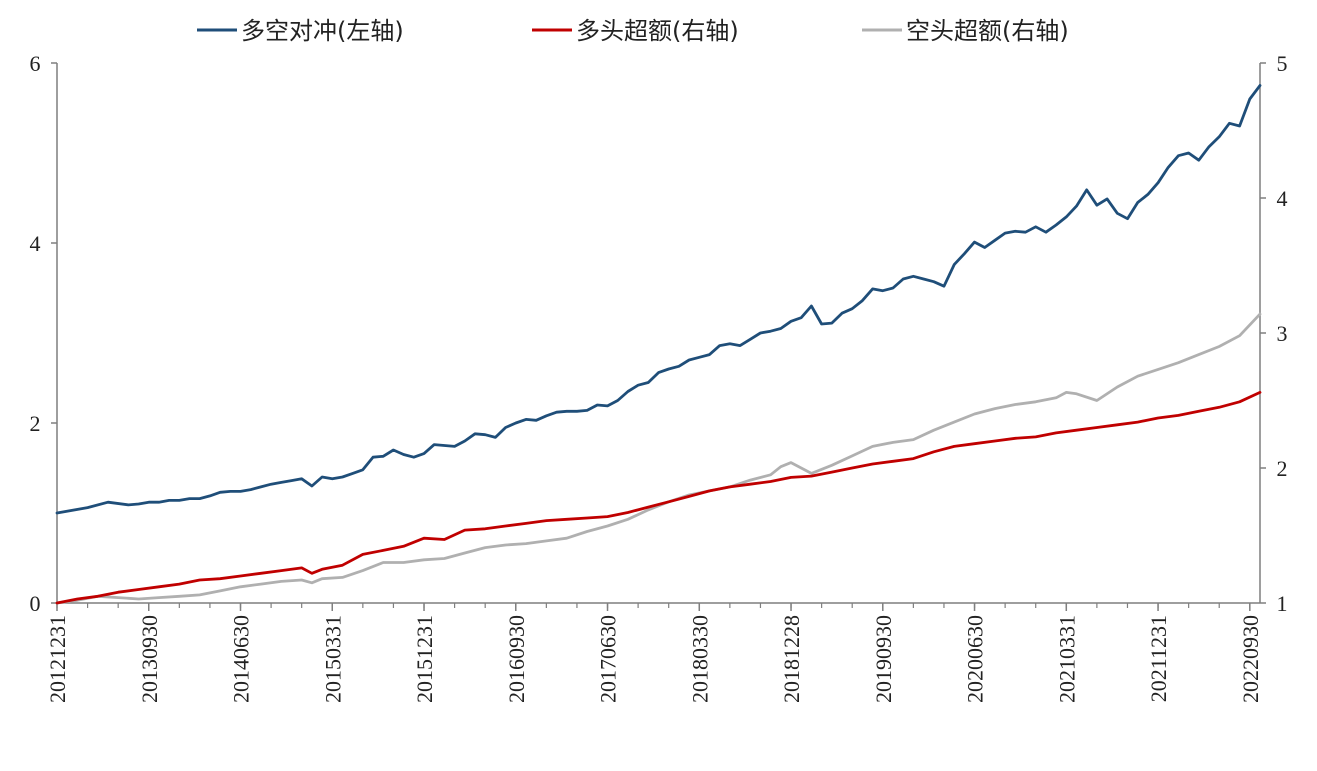 This screenshot has width=1317, height=771. Describe the element at coordinates (35, 603) in the screenshot. I see `left-tick-label: 0` at that location.